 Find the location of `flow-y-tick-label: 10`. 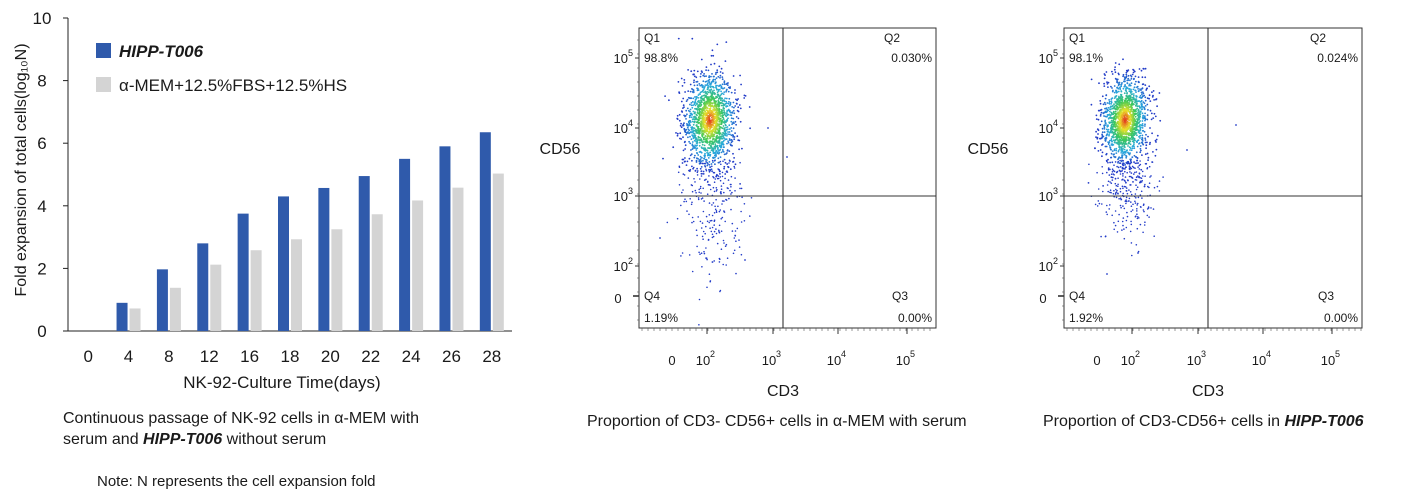

flow-y-tick-label: 10 is located at coordinates (621, 128).